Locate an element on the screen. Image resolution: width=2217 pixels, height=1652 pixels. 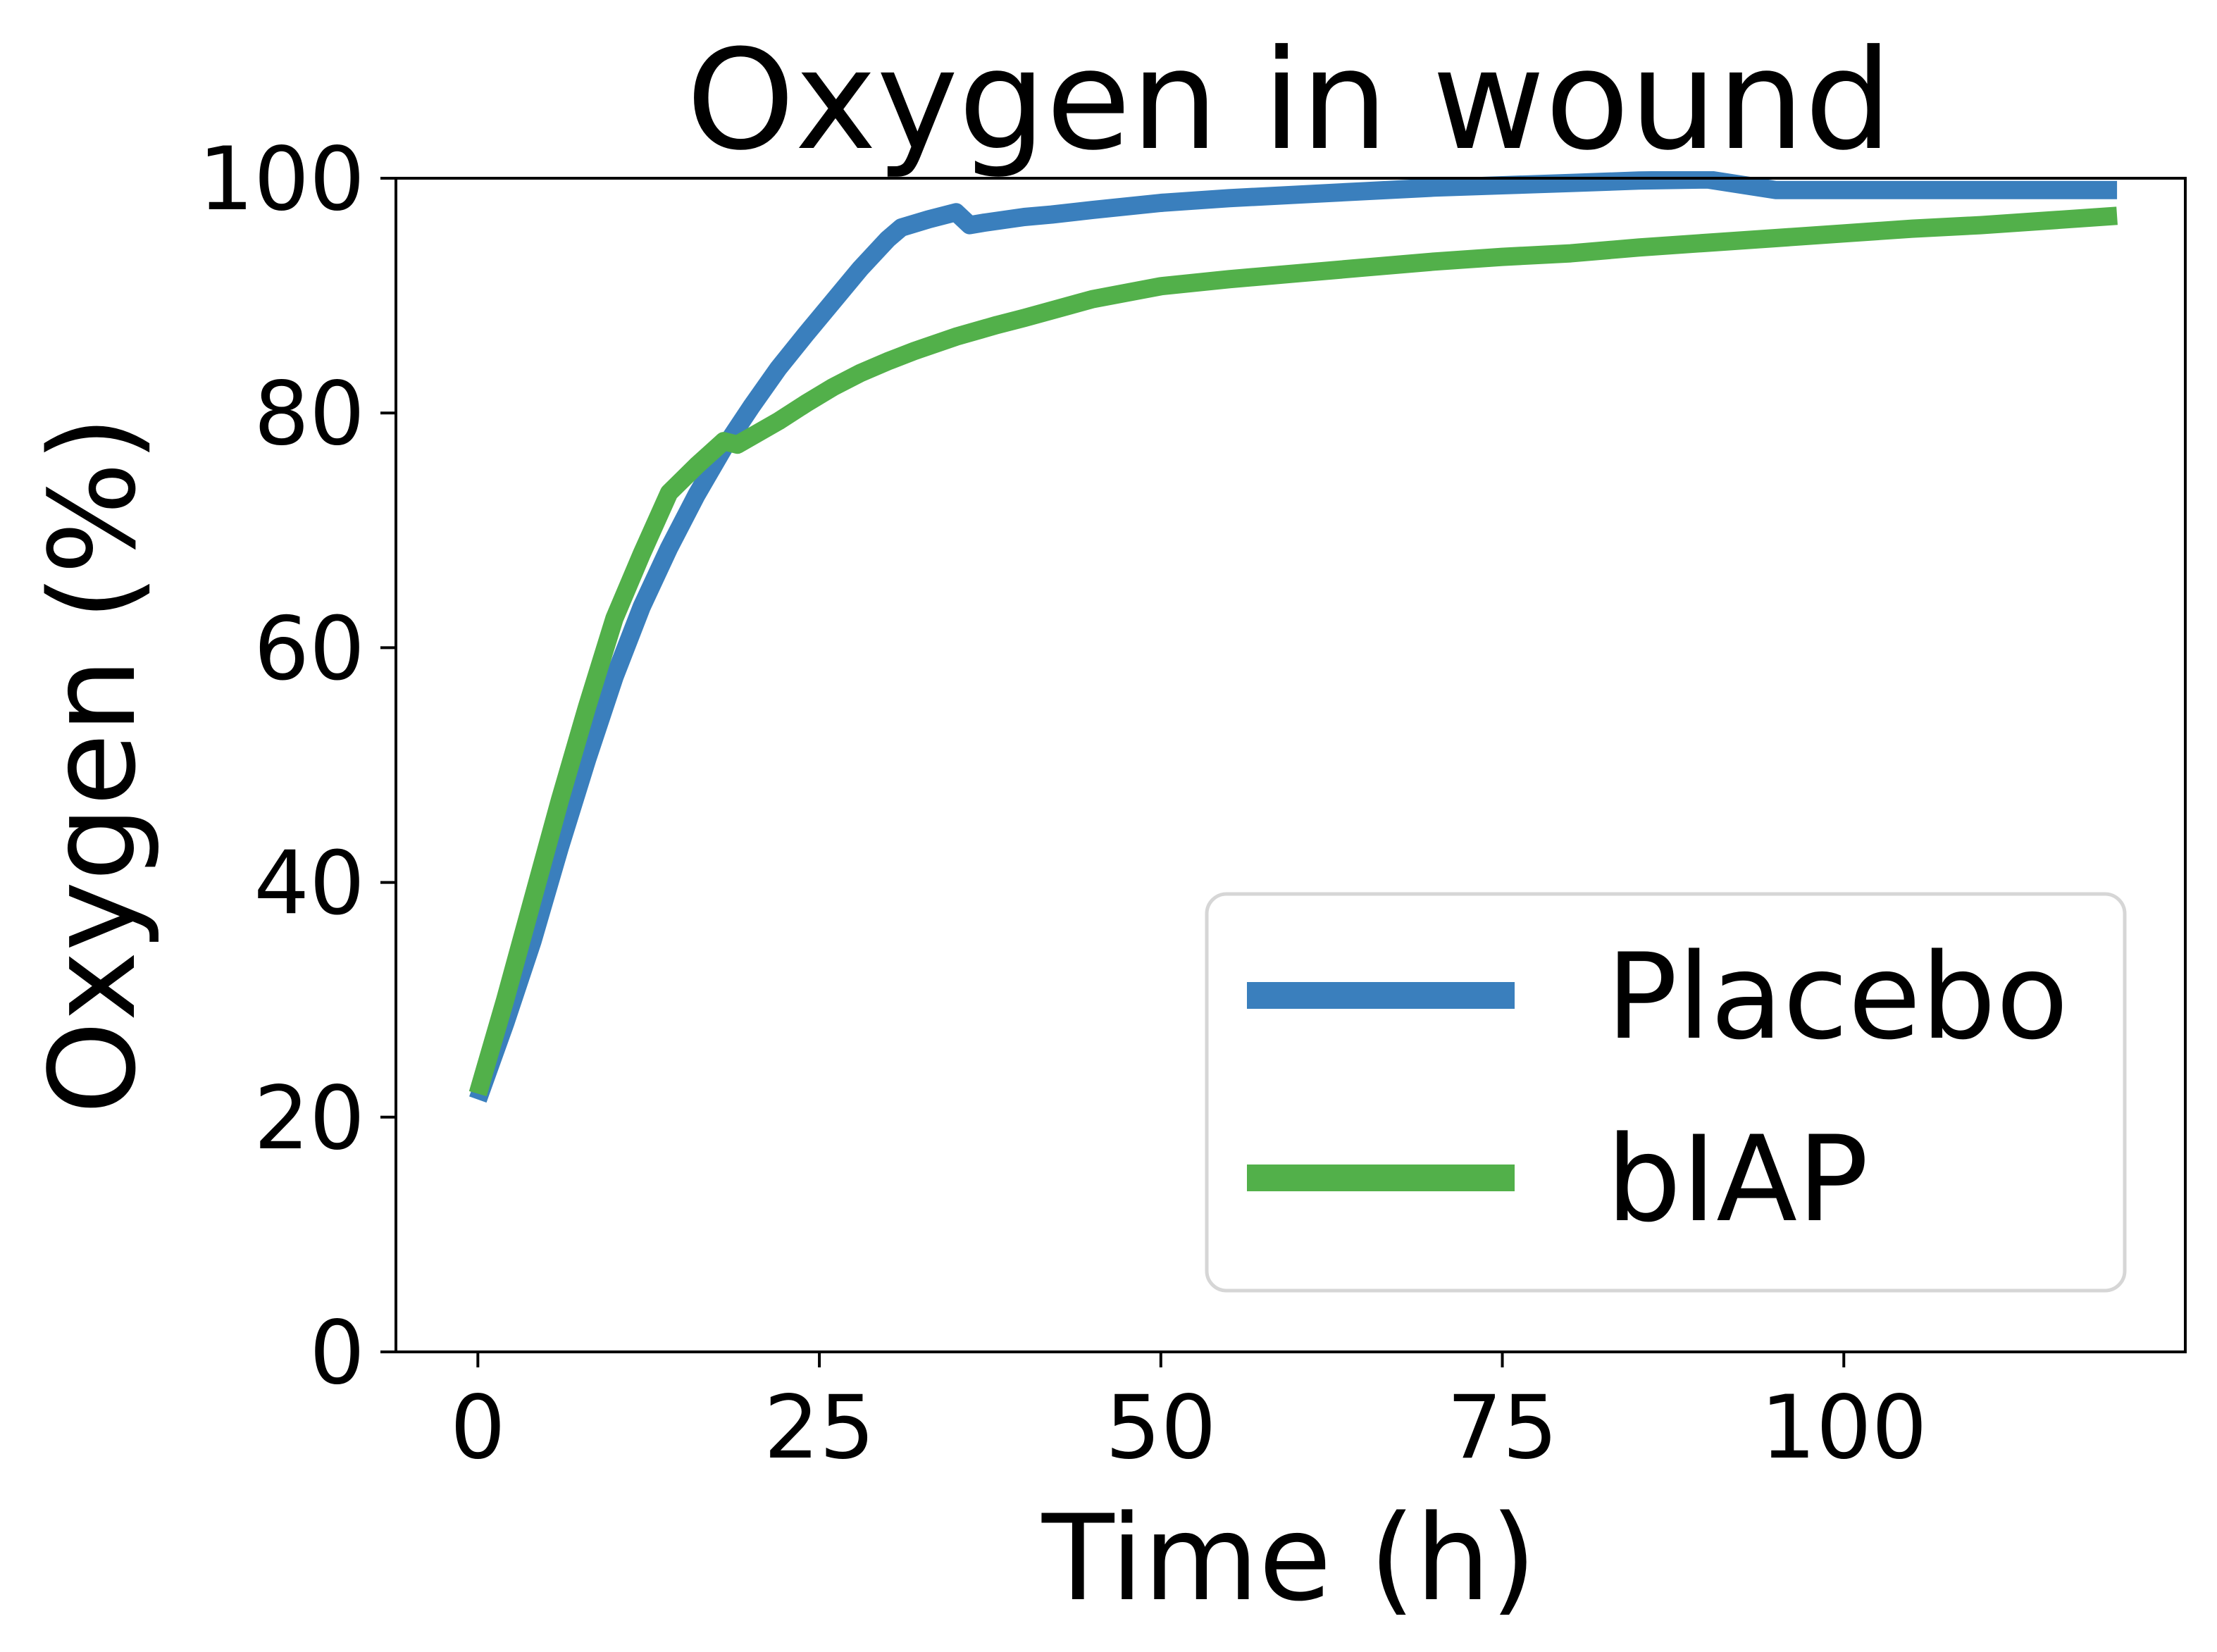
x-tick-label: 0 is located at coordinates (478, 1428).